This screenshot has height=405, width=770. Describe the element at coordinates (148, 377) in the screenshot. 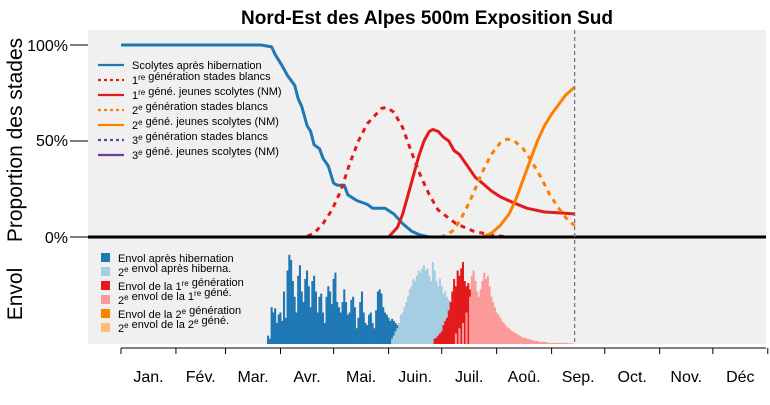

I see `x-tick-label: Jan.` at that location.